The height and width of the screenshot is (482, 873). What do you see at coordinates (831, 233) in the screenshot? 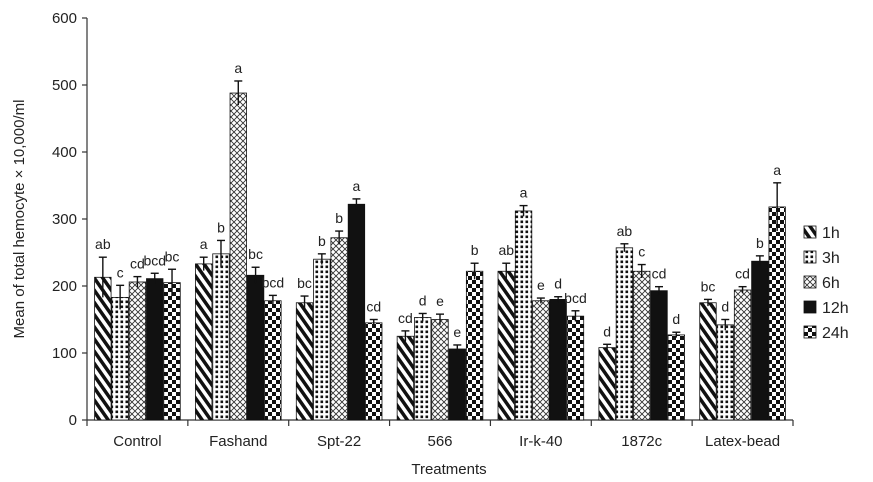
I see `legend-label: 1h` at bounding box center [831, 233].